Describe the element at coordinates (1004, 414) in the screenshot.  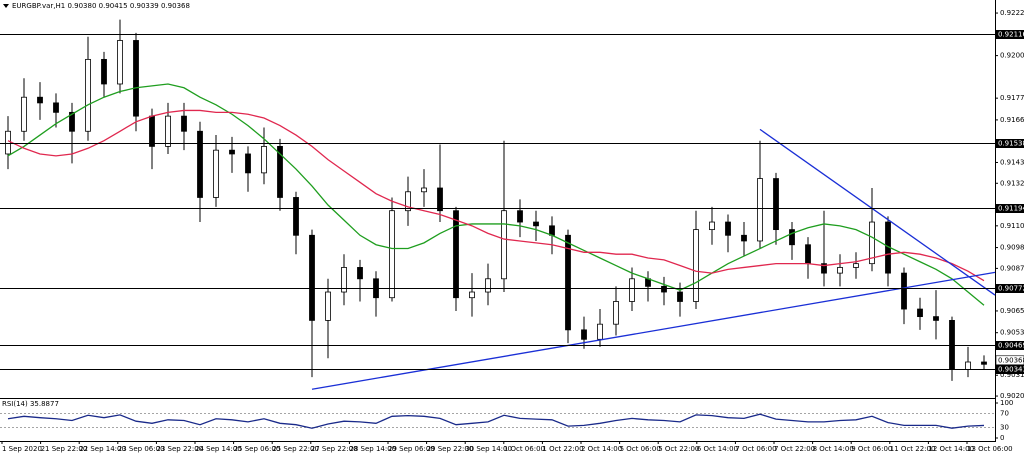
I see `rsi-tick-label: 70` at that location.